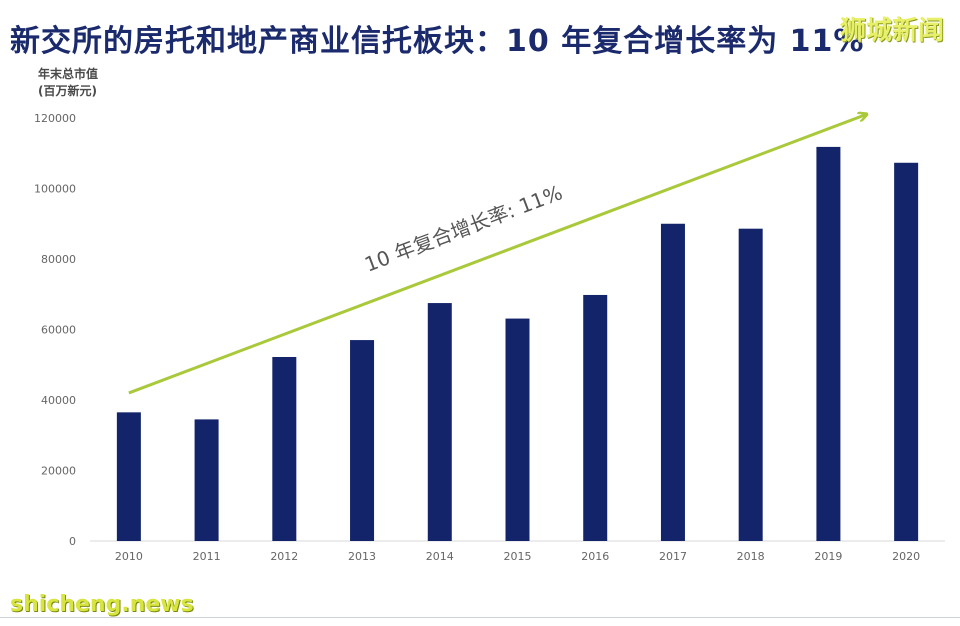  Describe the element at coordinates (906, 556) in the screenshot. I see `x-tick-label: 2020` at that location.